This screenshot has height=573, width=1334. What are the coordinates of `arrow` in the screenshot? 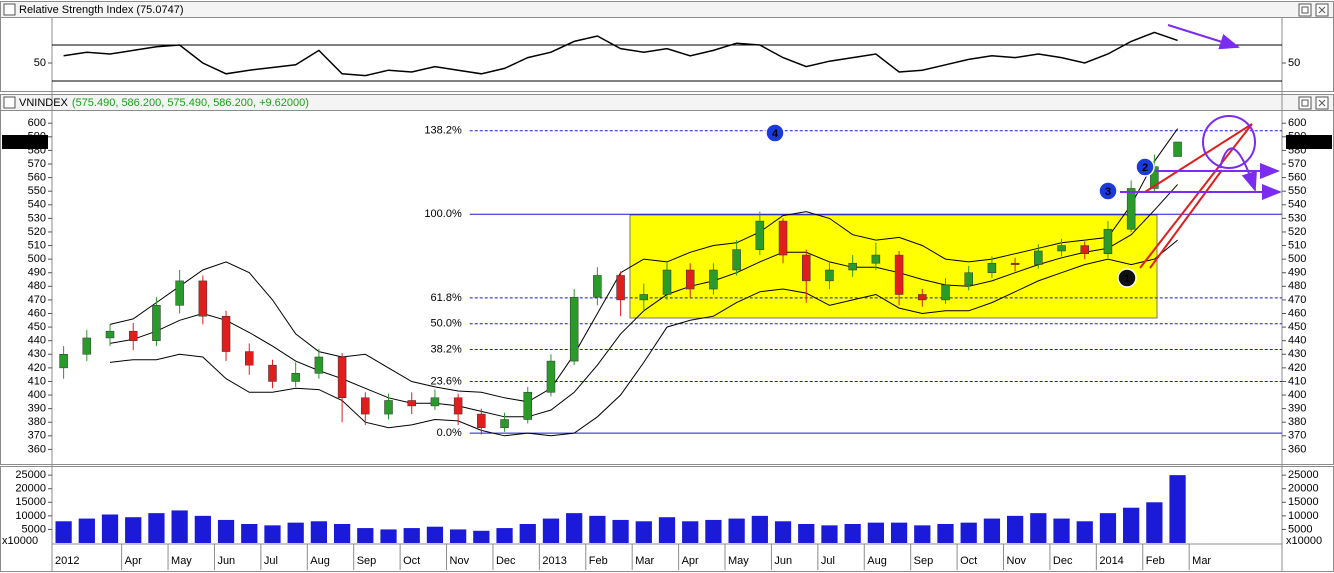 It's located at (1203, 37).